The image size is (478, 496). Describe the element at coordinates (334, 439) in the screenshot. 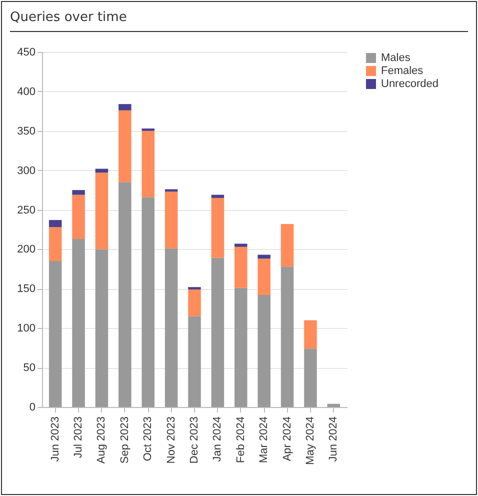

I see `x-tick-label: Jun 2024` at that location.